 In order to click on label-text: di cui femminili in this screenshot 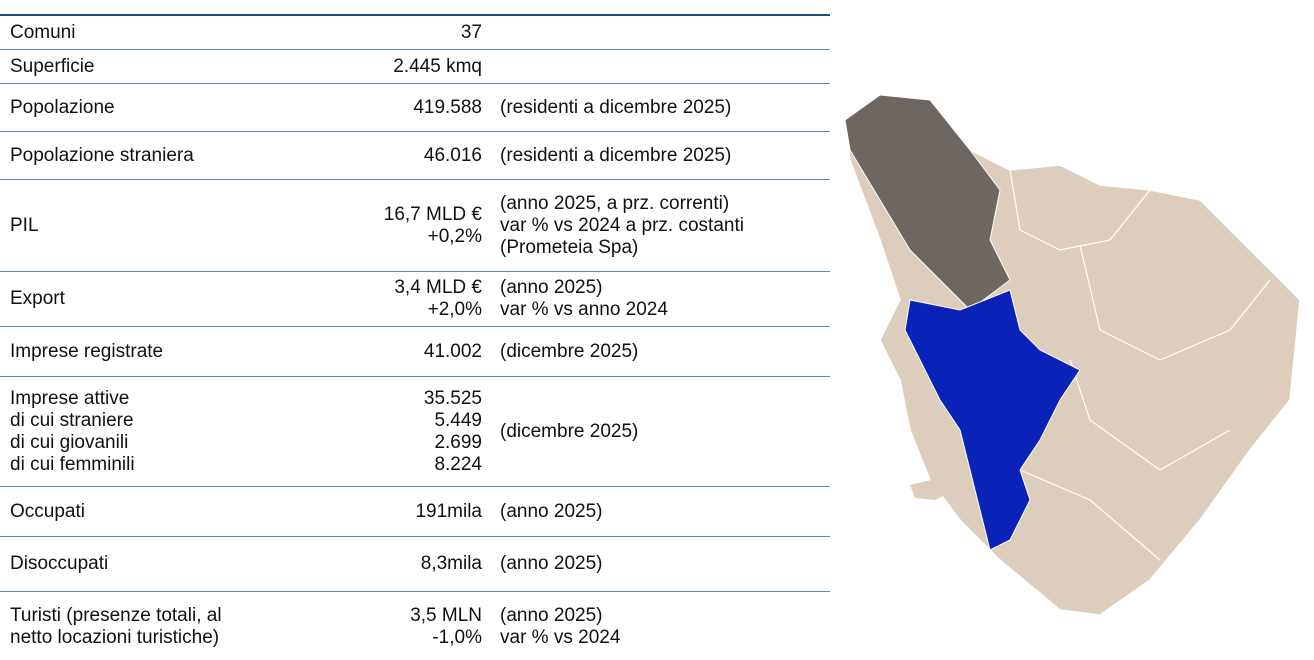, I will do `click(72, 464)`.